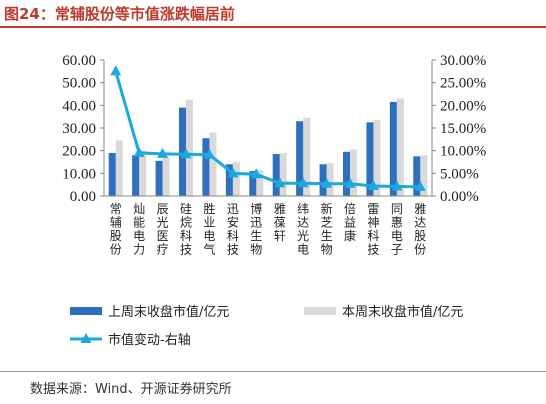 This screenshot has height=404, width=546. Describe the element at coordinates (459, 174) in the screenshot. I see `y-right-tick-label: 5.00%` at that location.